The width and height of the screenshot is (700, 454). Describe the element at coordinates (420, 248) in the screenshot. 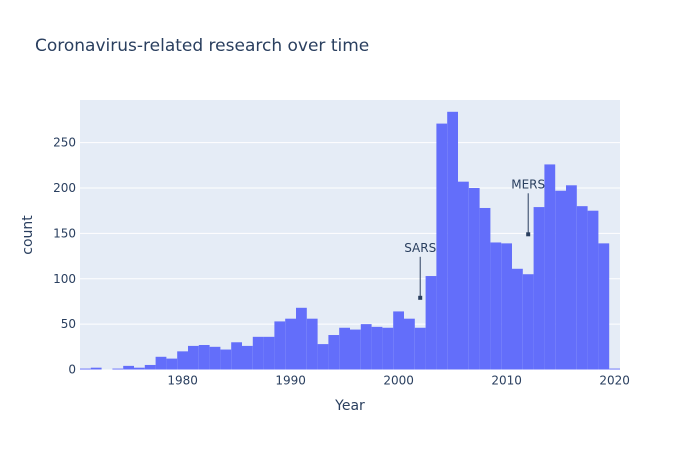

I see `annotation-sars: SARS` at that location.